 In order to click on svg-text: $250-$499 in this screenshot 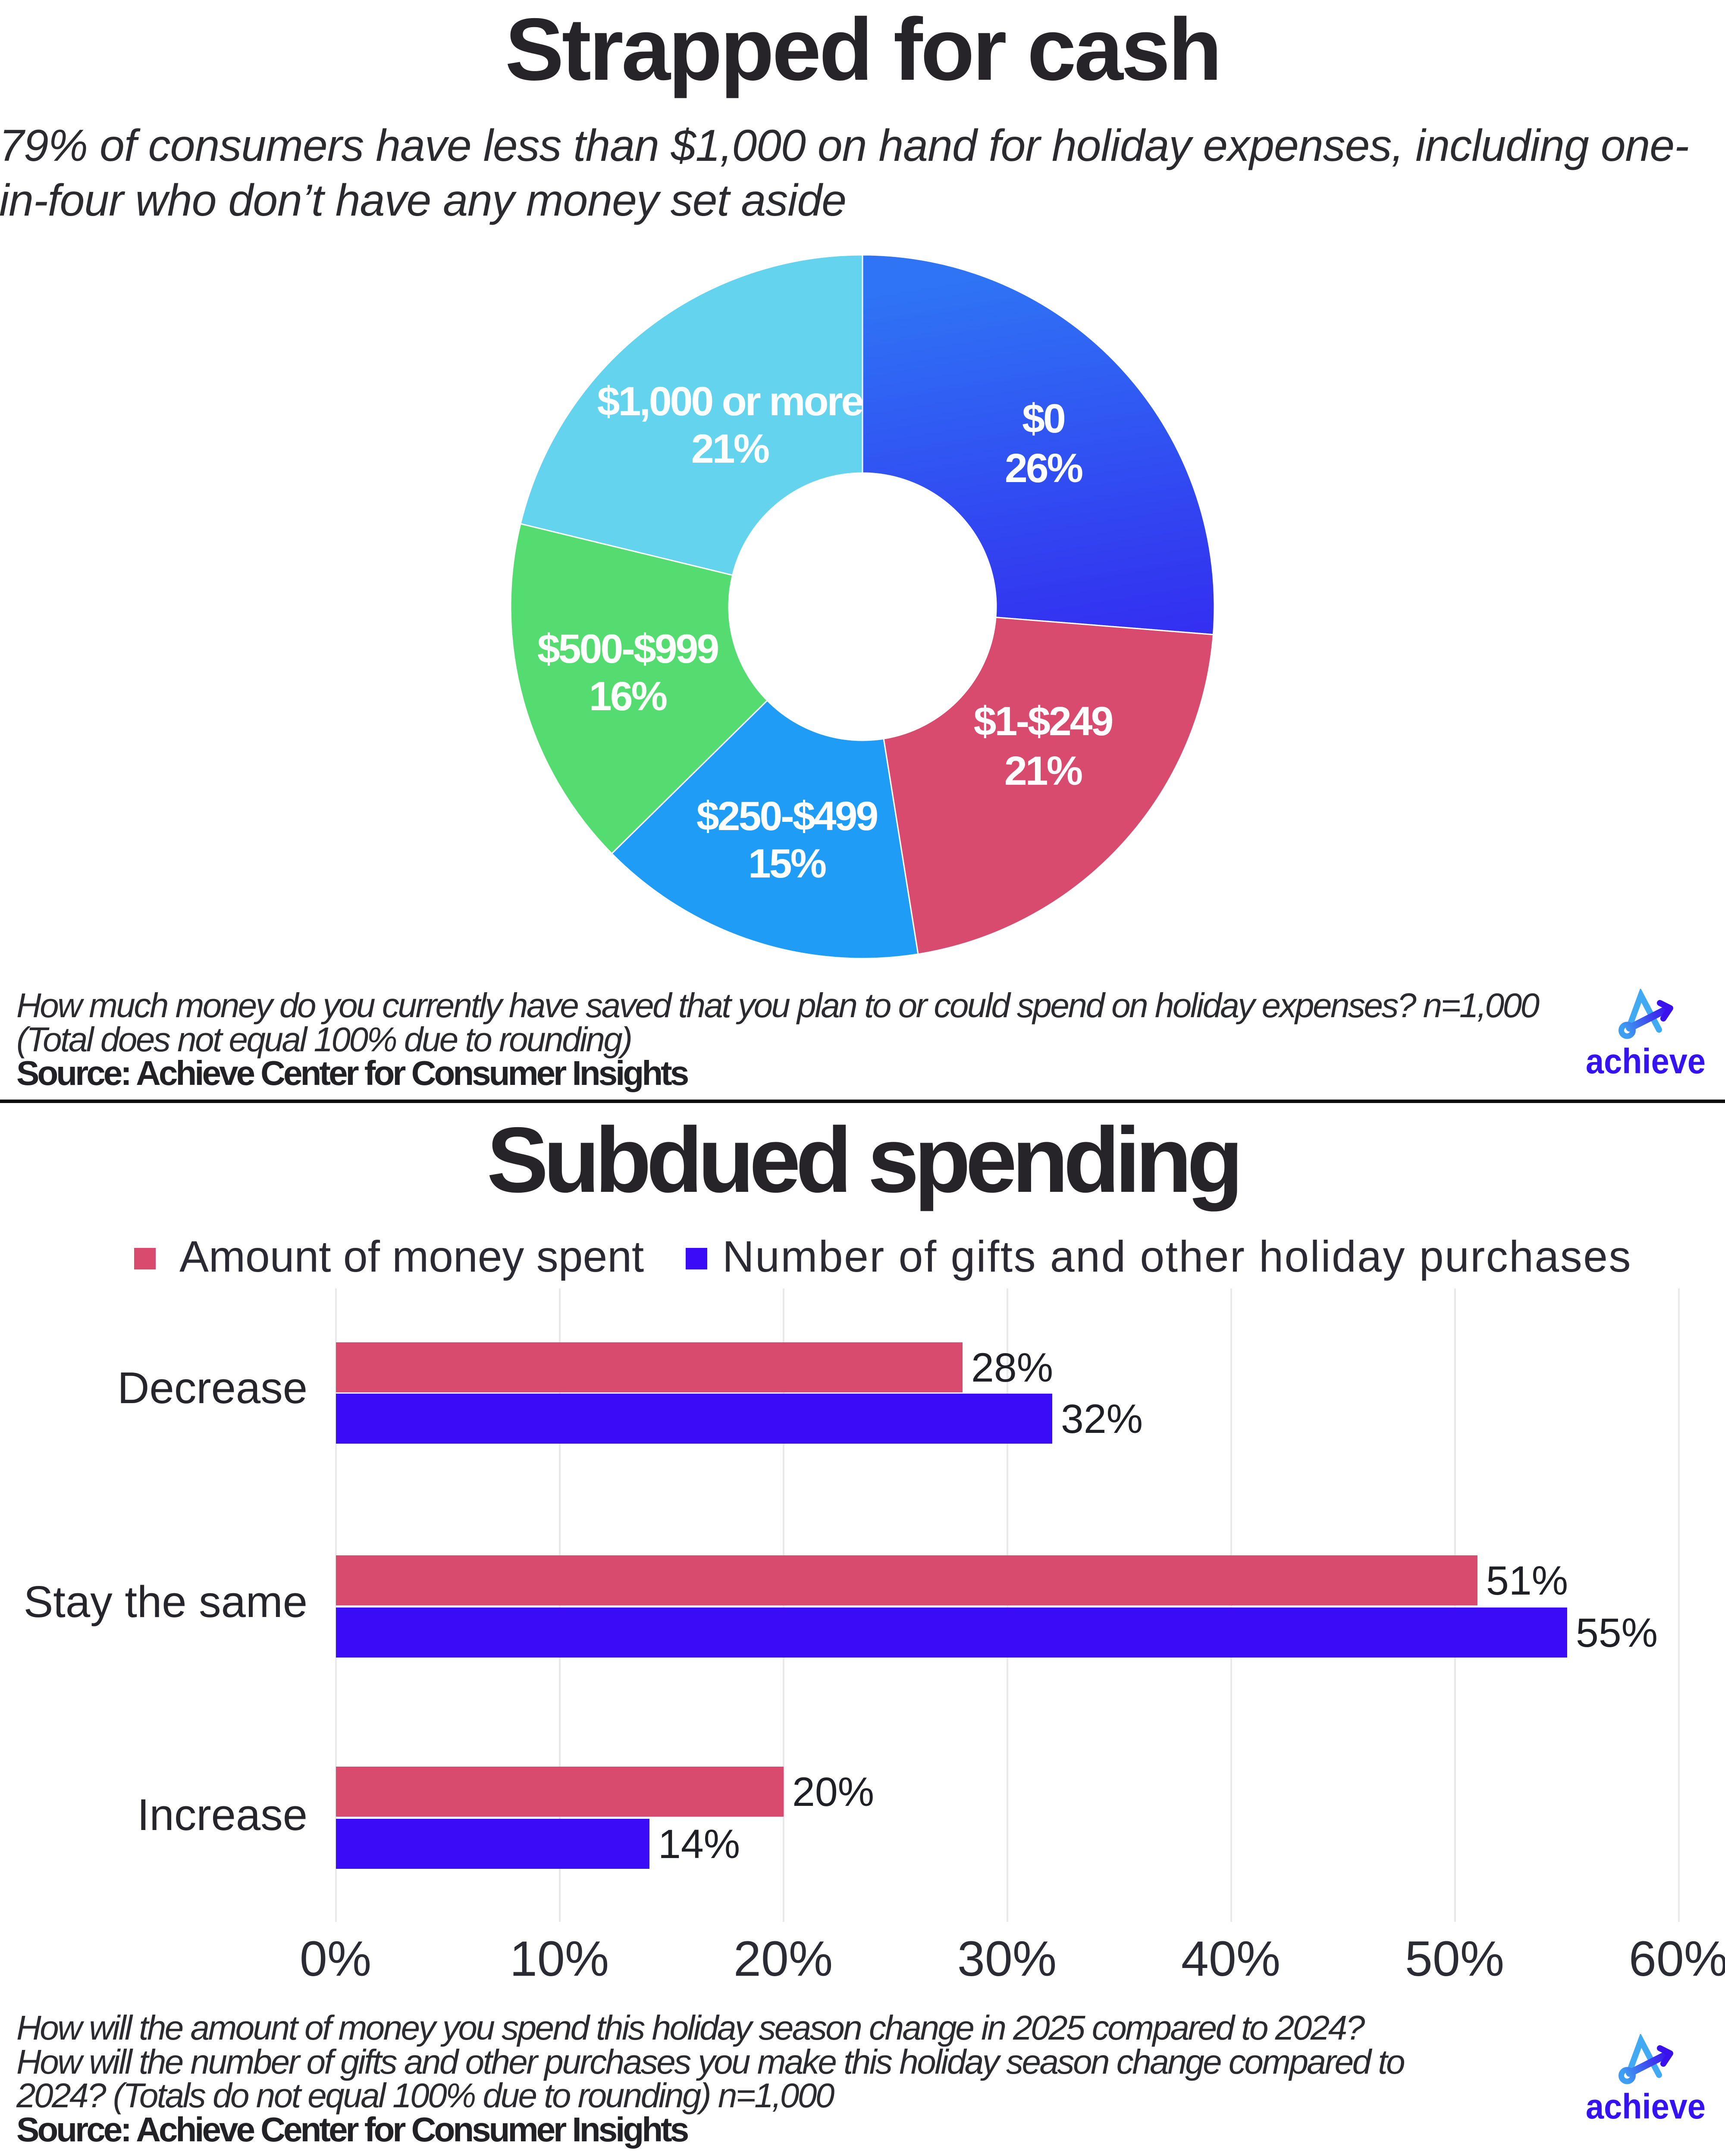, I will do `click(786, 816)`.